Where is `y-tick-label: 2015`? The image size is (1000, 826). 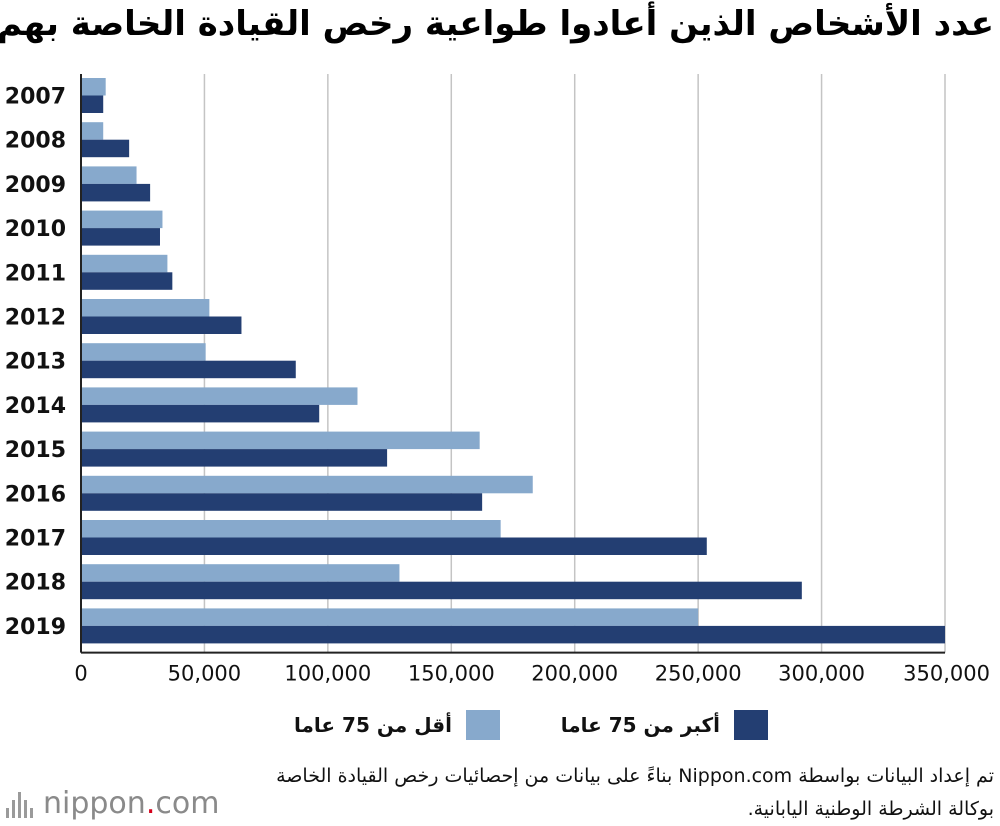 y-tick-label: 2015 is located at coordinates (35, 450).